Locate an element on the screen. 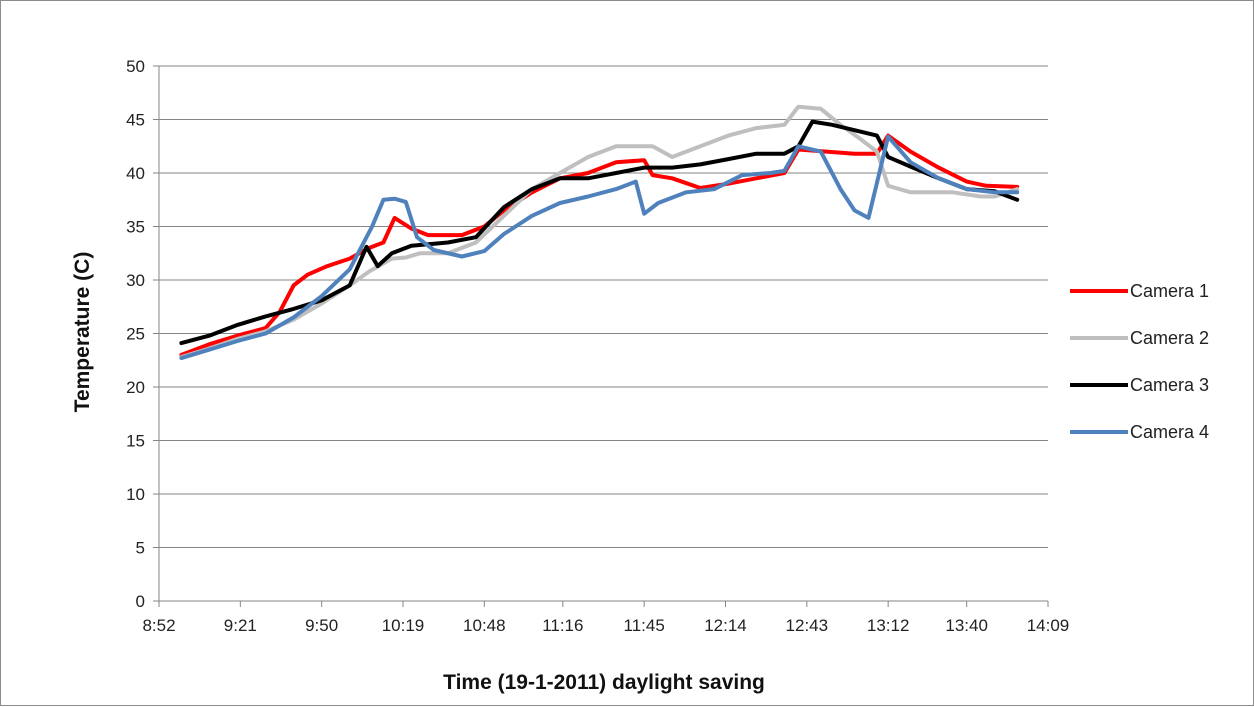 The width and height of the screenshot is (1254, 707). y-tick-label: 0 is located at coordinates (140, 601).